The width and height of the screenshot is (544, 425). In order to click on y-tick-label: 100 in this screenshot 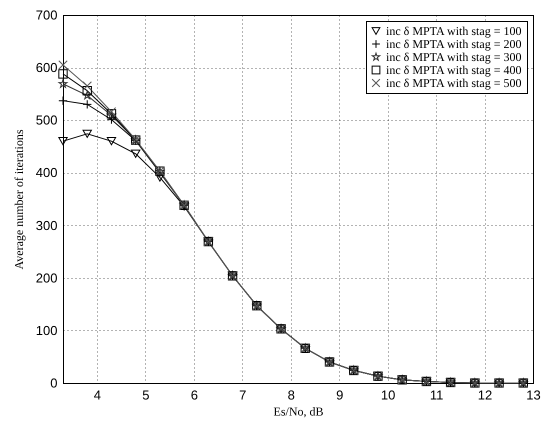, I will do `click(47, 330)`.